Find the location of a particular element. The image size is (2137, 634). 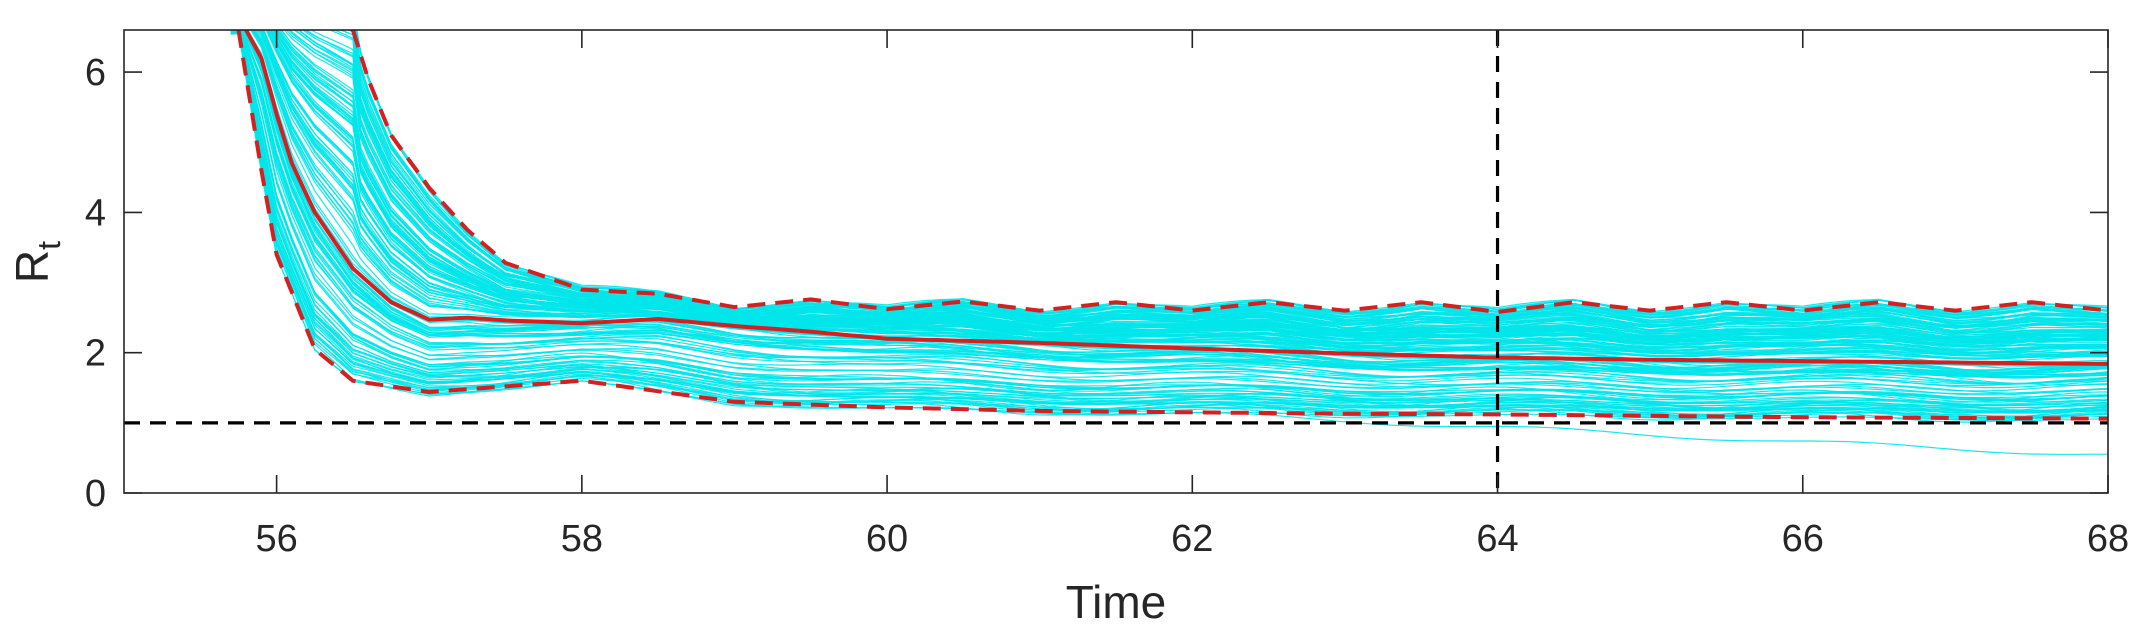

y-tick-label: 0 is located at coordinates (95, 494).